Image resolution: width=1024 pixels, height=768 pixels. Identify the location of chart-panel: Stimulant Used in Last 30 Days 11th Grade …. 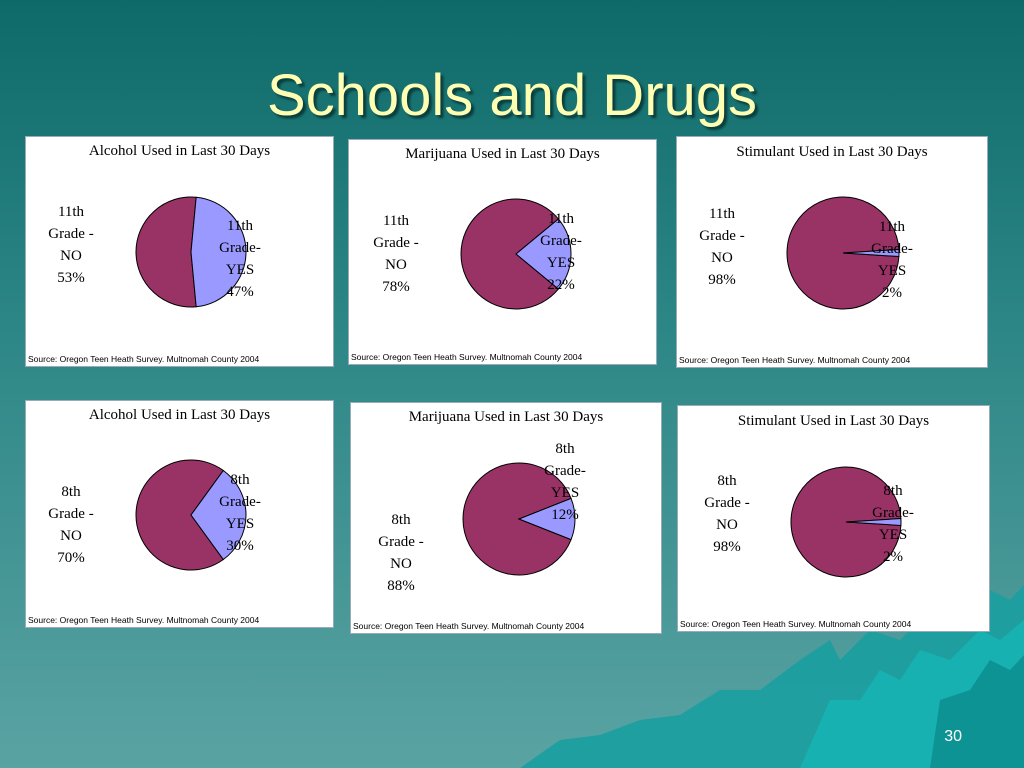
(832, 252).